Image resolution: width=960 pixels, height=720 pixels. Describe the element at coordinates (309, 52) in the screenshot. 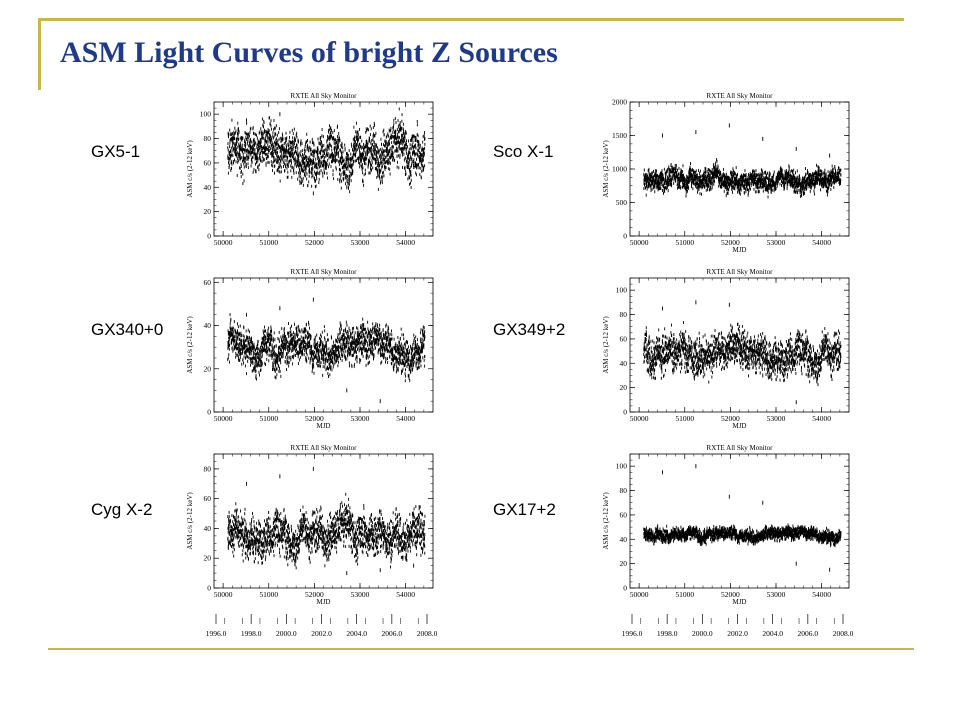

I see `slide-title: ASM Light Curves of bright Z Sources` at that location.